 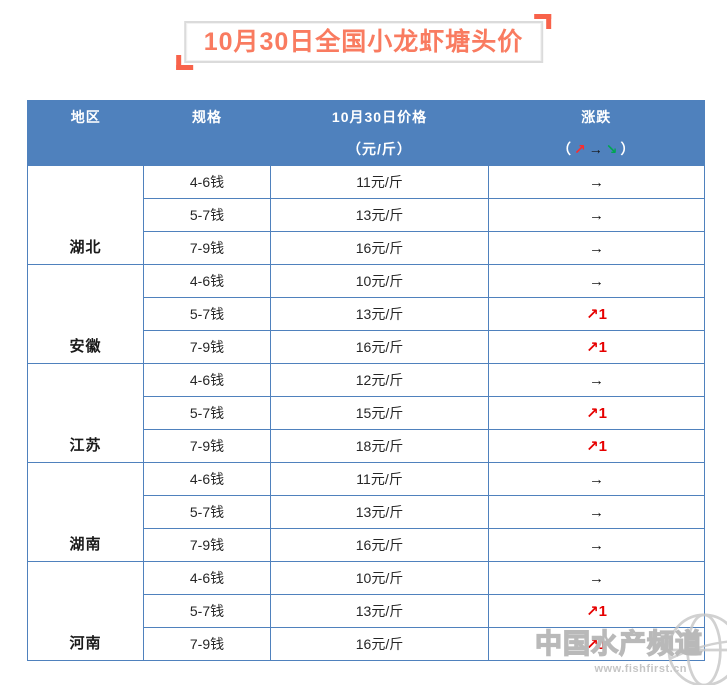 What do you see at coordinates (85, 247) in the screenshot?
I see `region-label: 湖北` at bounding box center [85, 247].